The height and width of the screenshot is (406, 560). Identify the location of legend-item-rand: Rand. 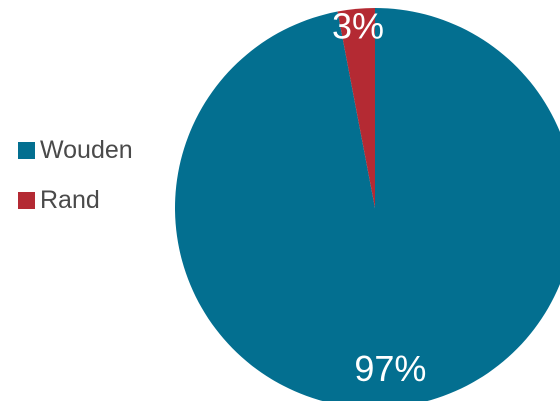
(75, 199).